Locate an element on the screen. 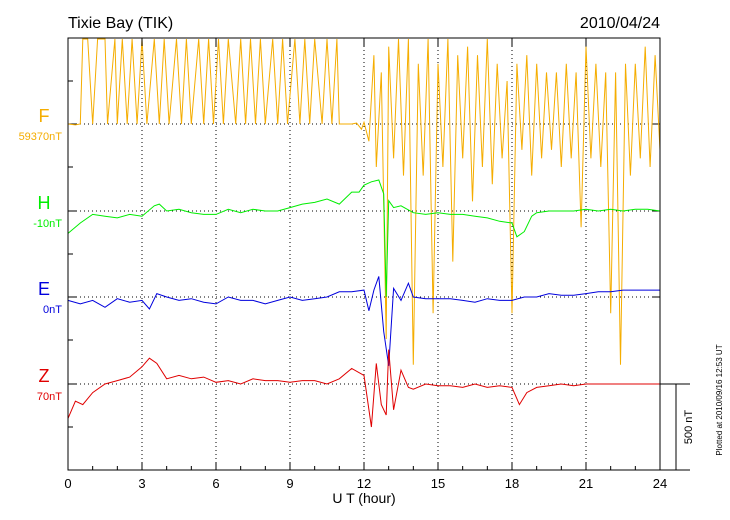  series-F-name: F is located at coordinates (44, 116).